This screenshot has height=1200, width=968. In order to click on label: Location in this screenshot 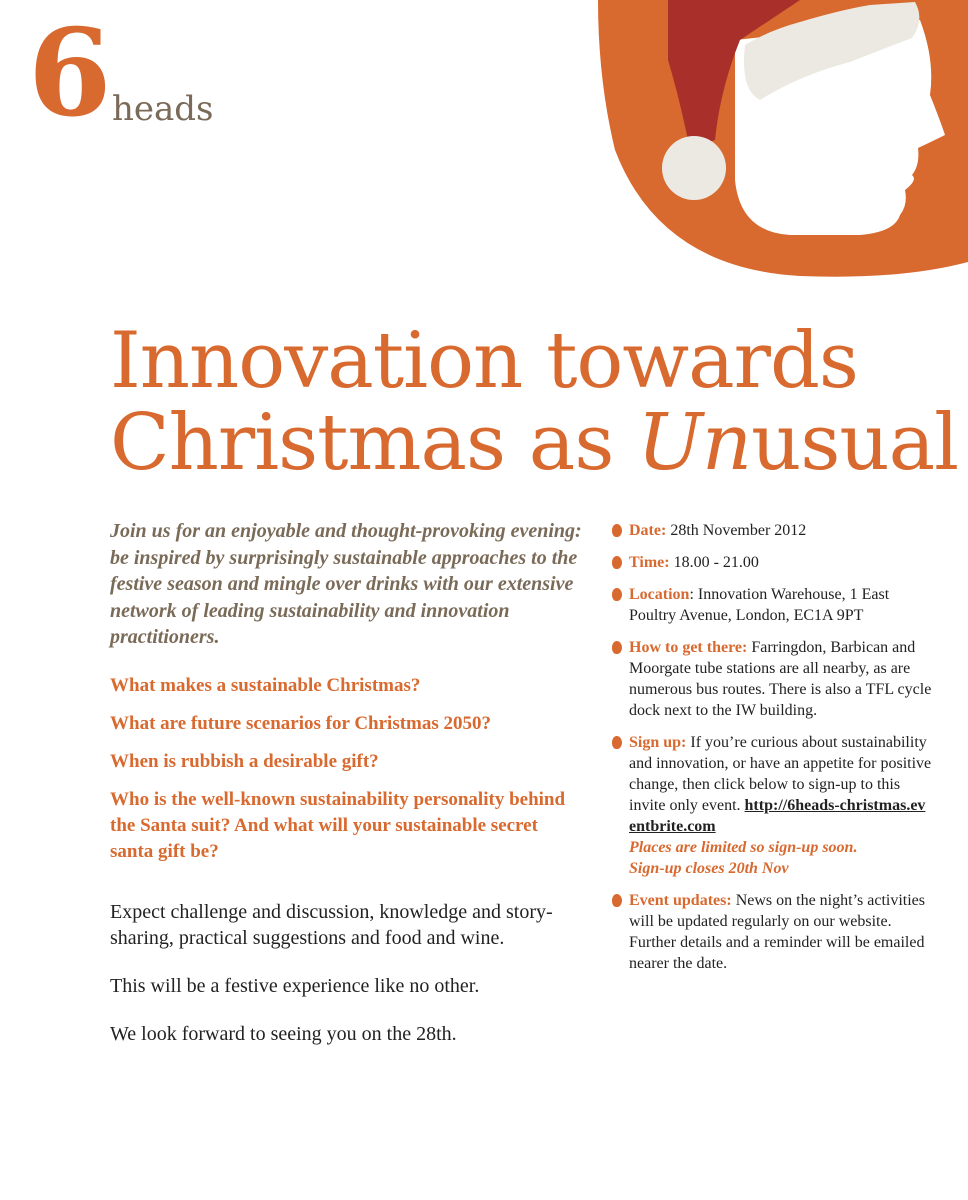, I will do `click(659, 594)`.